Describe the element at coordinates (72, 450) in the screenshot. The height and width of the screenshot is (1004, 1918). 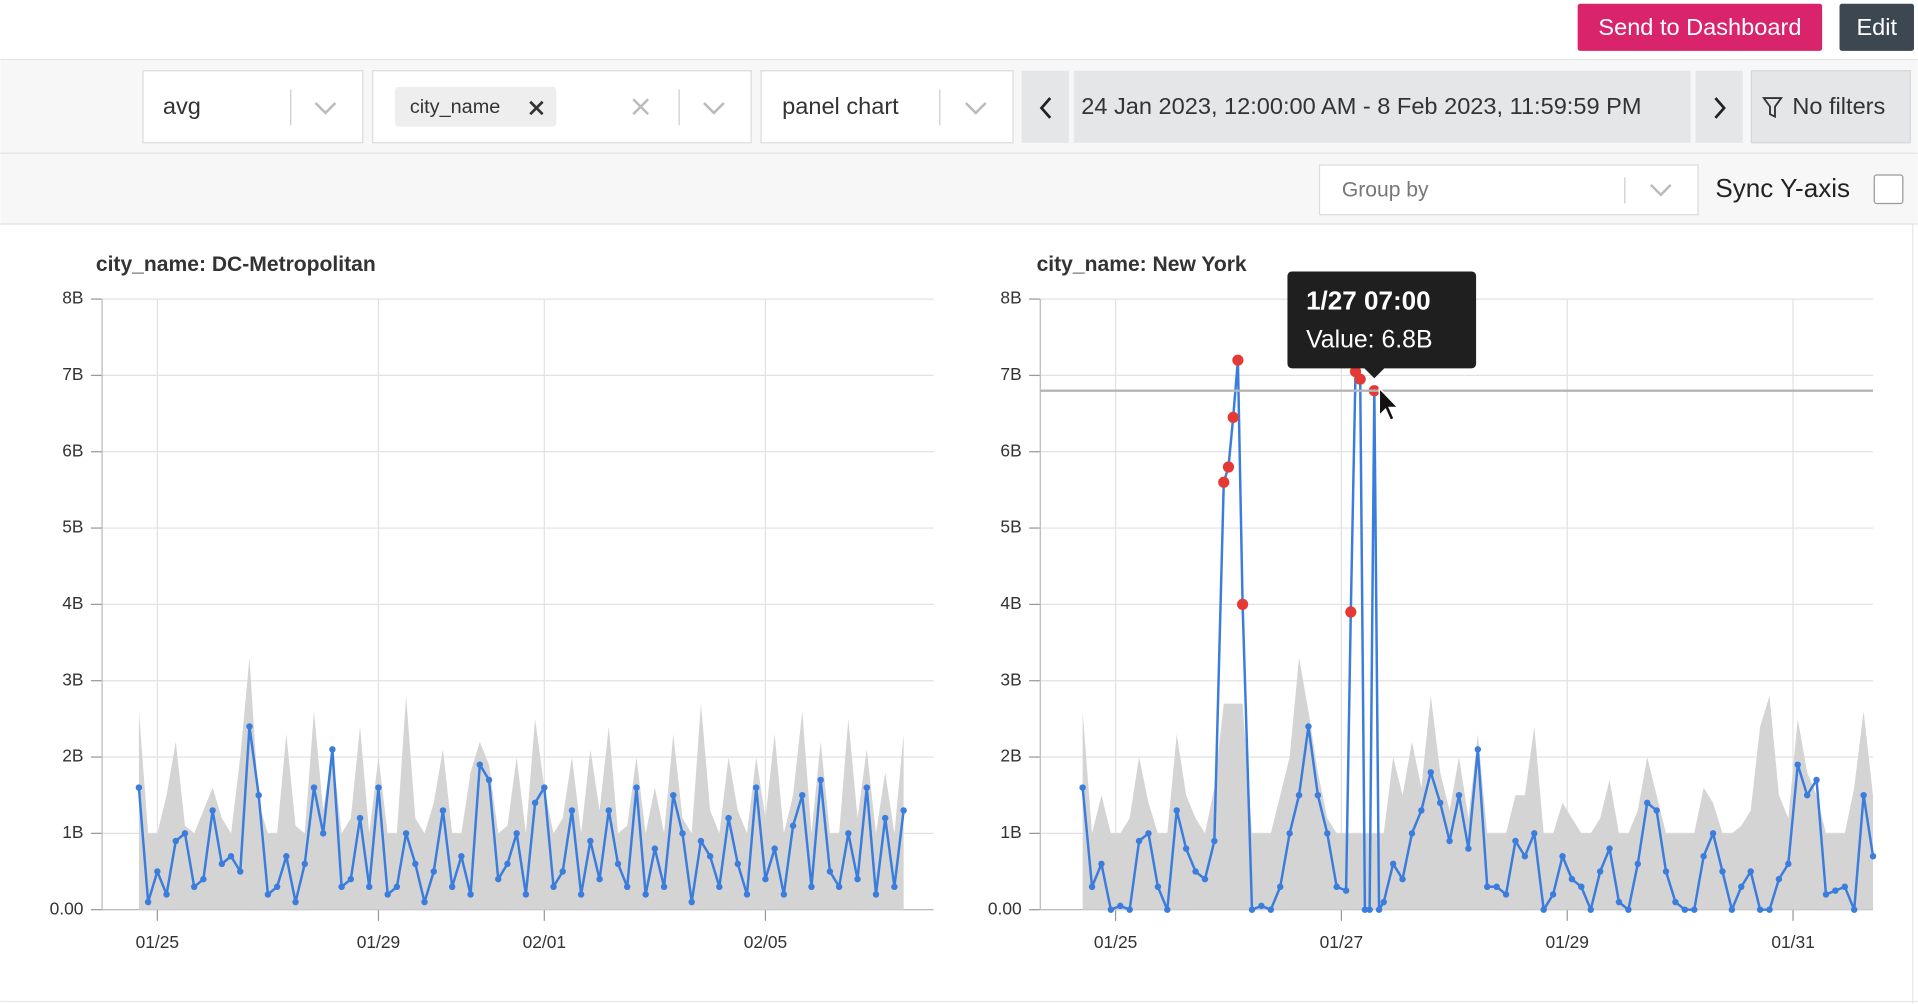
I see `y-tick-label: 6B` at that location.